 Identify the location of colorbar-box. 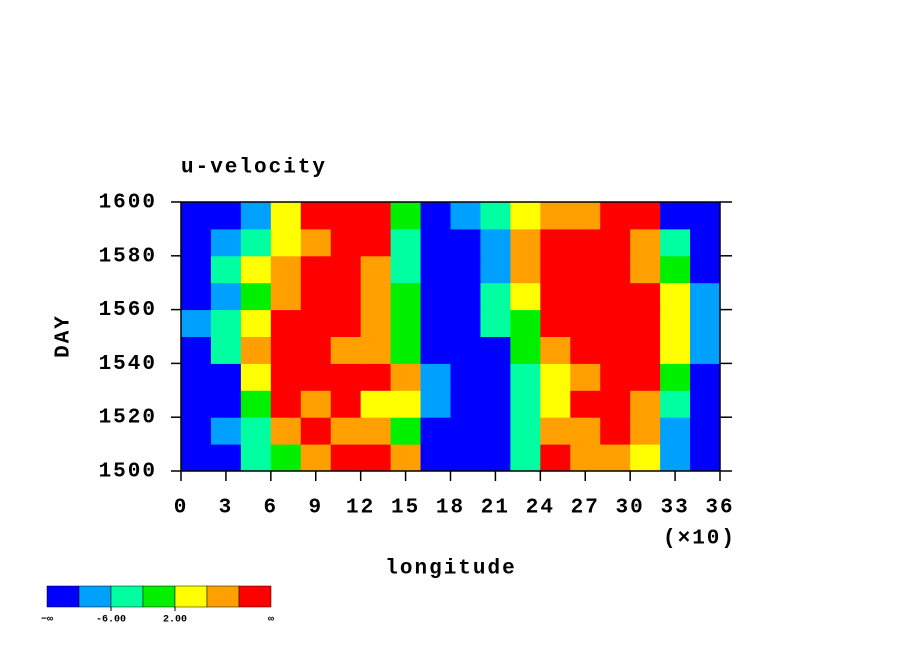
(191, 596).